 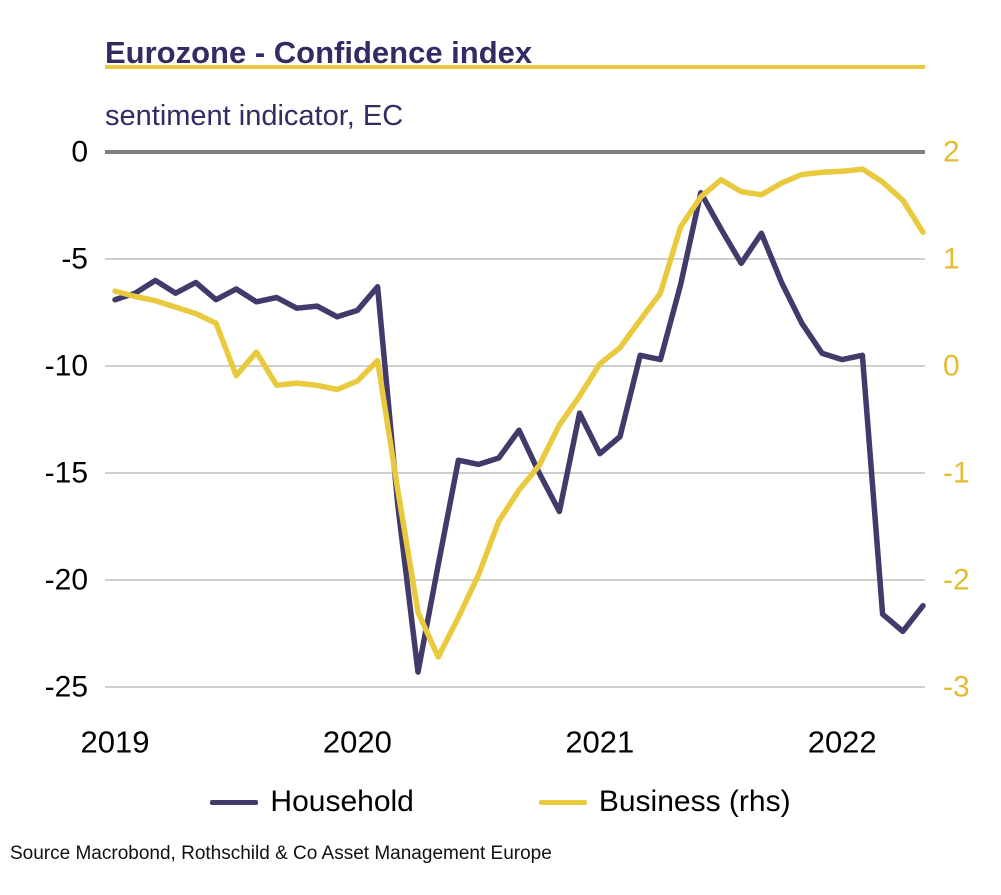 What do you see at coordinates (951, 259) in the screenshot?
I see `right-axis-tick-label: 1` at bounding box center [951, 259].